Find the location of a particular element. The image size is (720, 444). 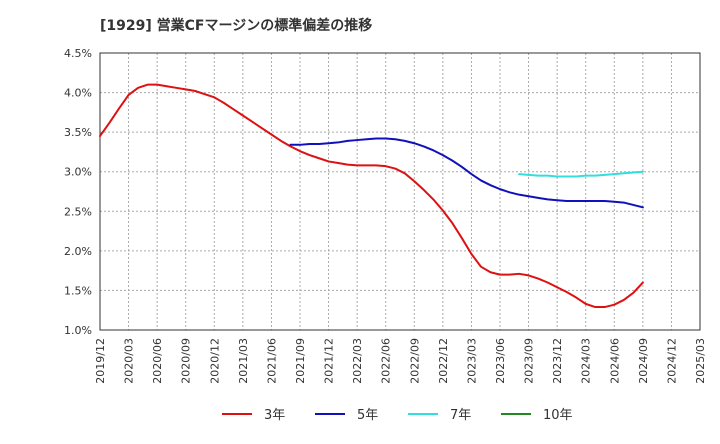

y-tick-label: 1.0% is located at coordinates (78, 330).